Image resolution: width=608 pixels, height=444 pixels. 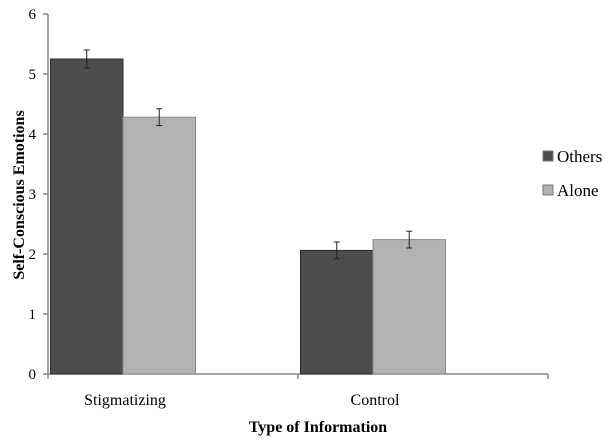 I want to click on y-tick-label: 4, so click(x=33, y=135).